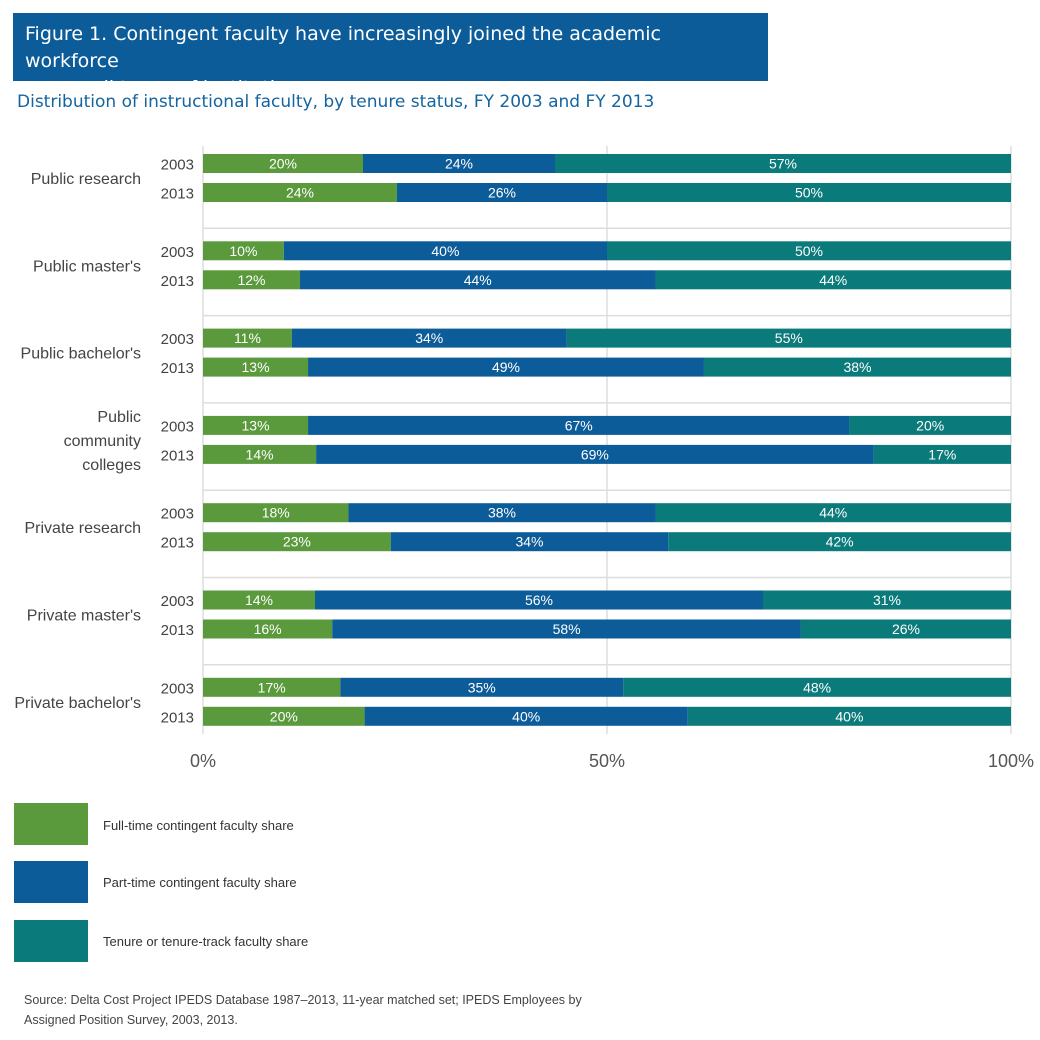  I want to click on data-label-part-time: 24%, so click(459, 164).